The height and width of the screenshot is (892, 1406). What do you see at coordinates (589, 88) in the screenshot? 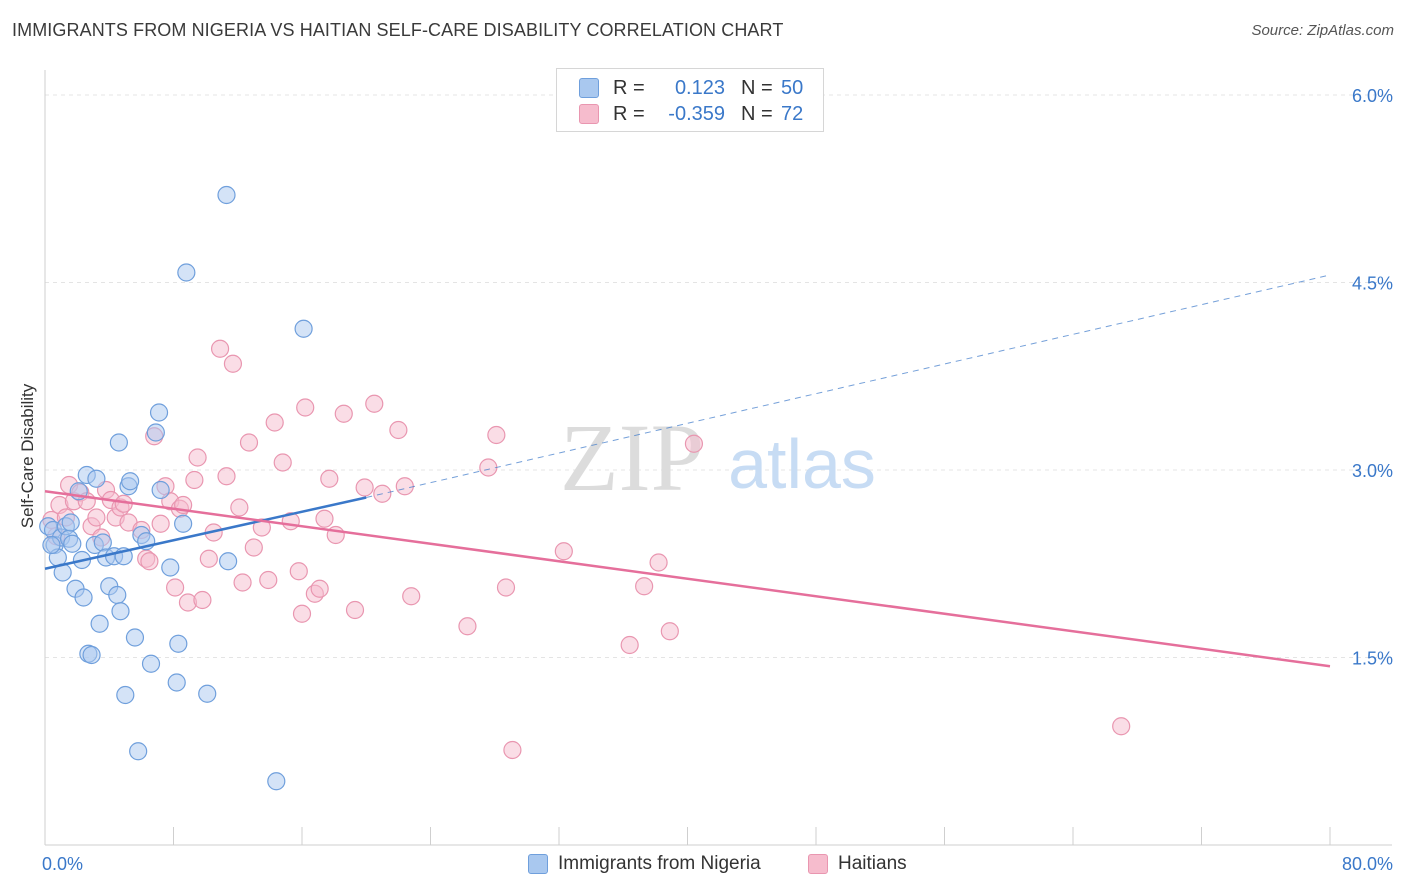
I see `nigeria-swatch` at bounding box center [589, 88].